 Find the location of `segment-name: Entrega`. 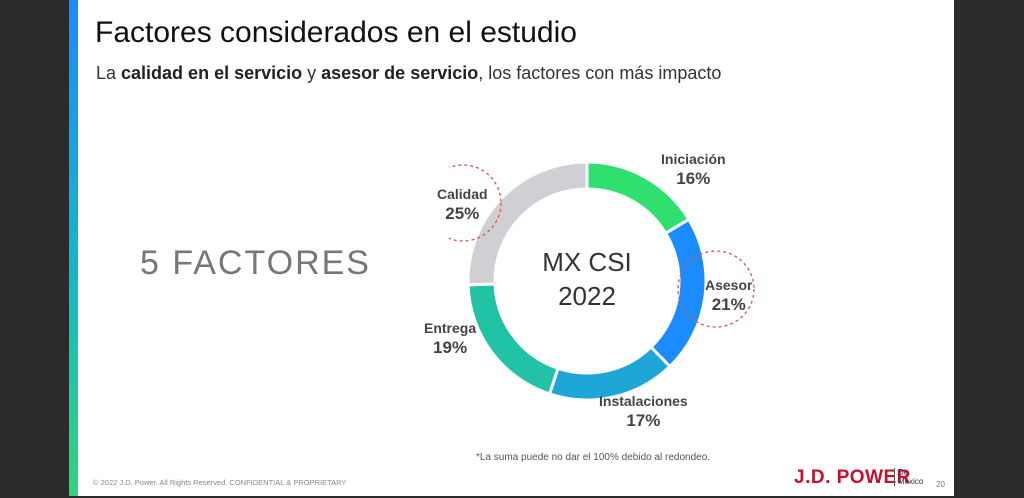

segment-name: Entrega is located at coordinates (450, 328).